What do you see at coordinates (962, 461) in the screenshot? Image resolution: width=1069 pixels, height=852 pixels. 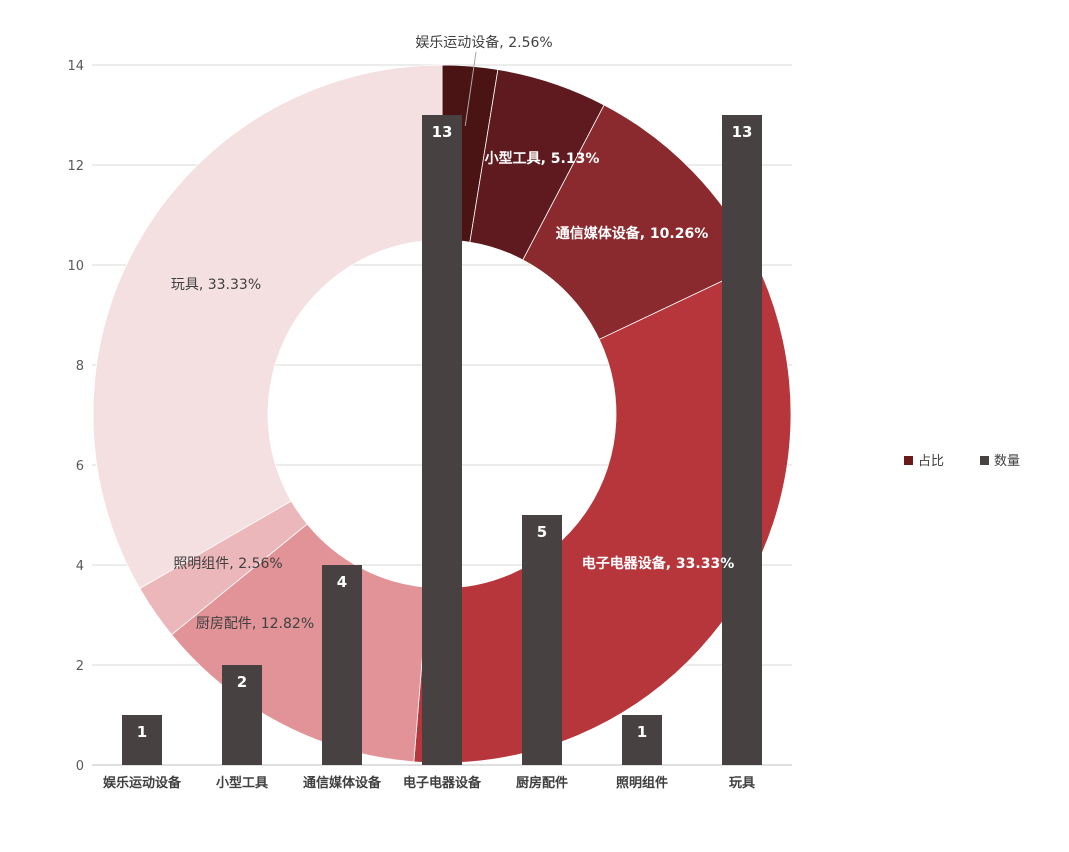 I see `legend: 占比 数量` at bounding box center [962, 461].